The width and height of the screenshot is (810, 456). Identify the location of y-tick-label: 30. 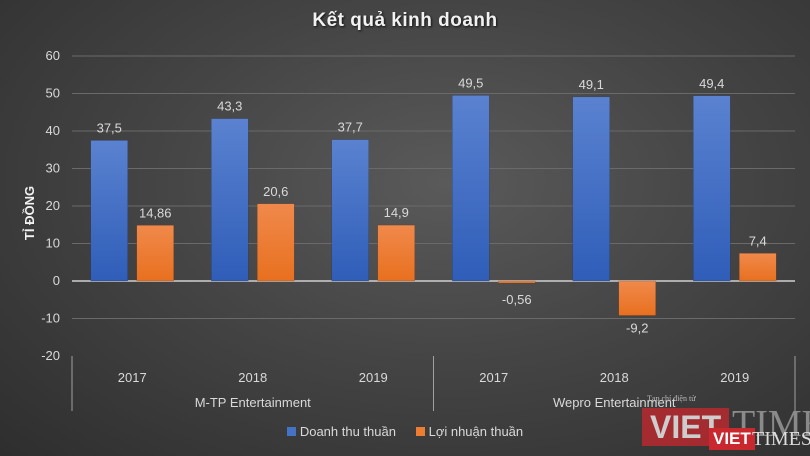
(53, 168).